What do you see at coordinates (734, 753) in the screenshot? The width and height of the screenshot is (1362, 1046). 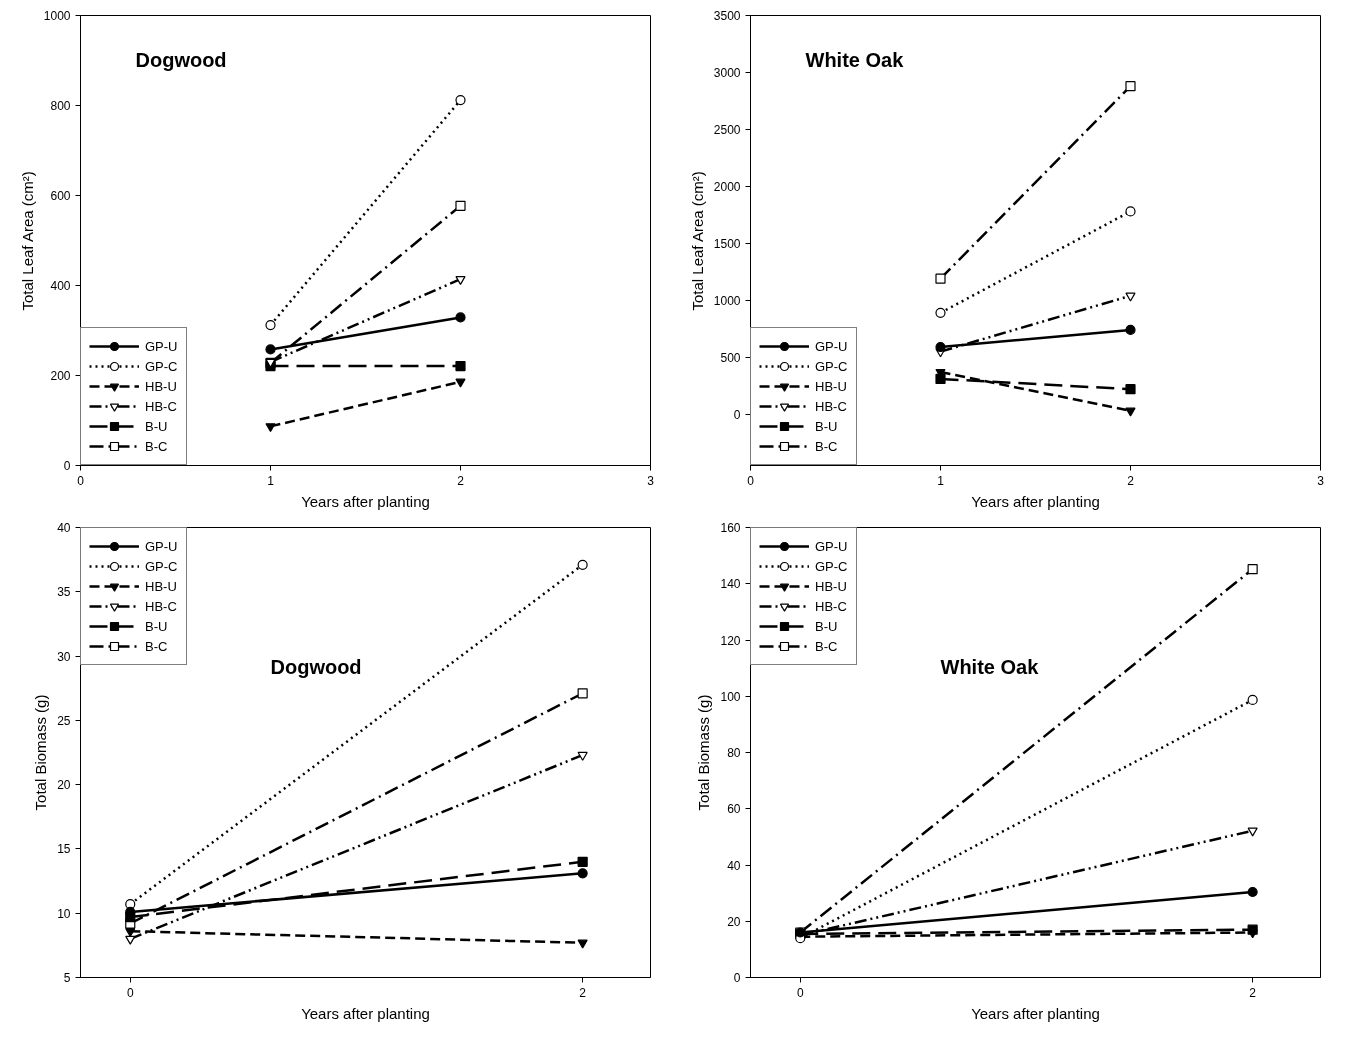 I see `y-tick-label: 80` at bounding box center [734, 753].